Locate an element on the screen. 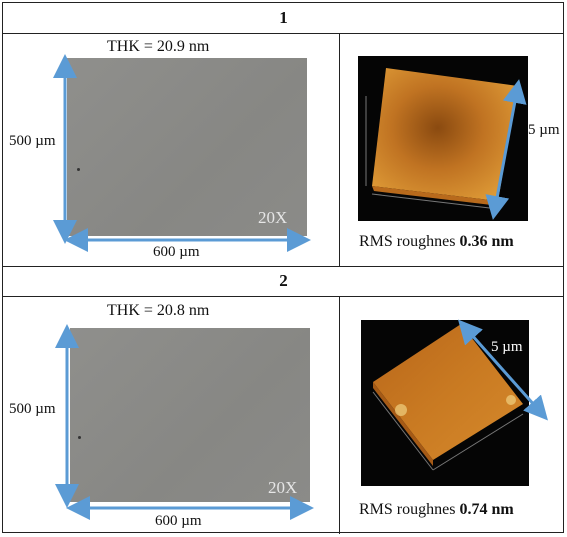 The width and height of the screenshot is (567, 537). sample-1-width-label: 600 µm is located at coordinates (176, 252).